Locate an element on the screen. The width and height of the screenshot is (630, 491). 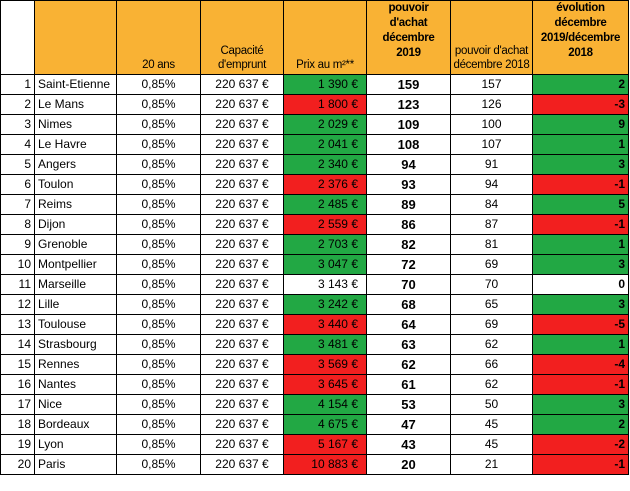
city-cell: Rennes is located at coordinates (75, 364).